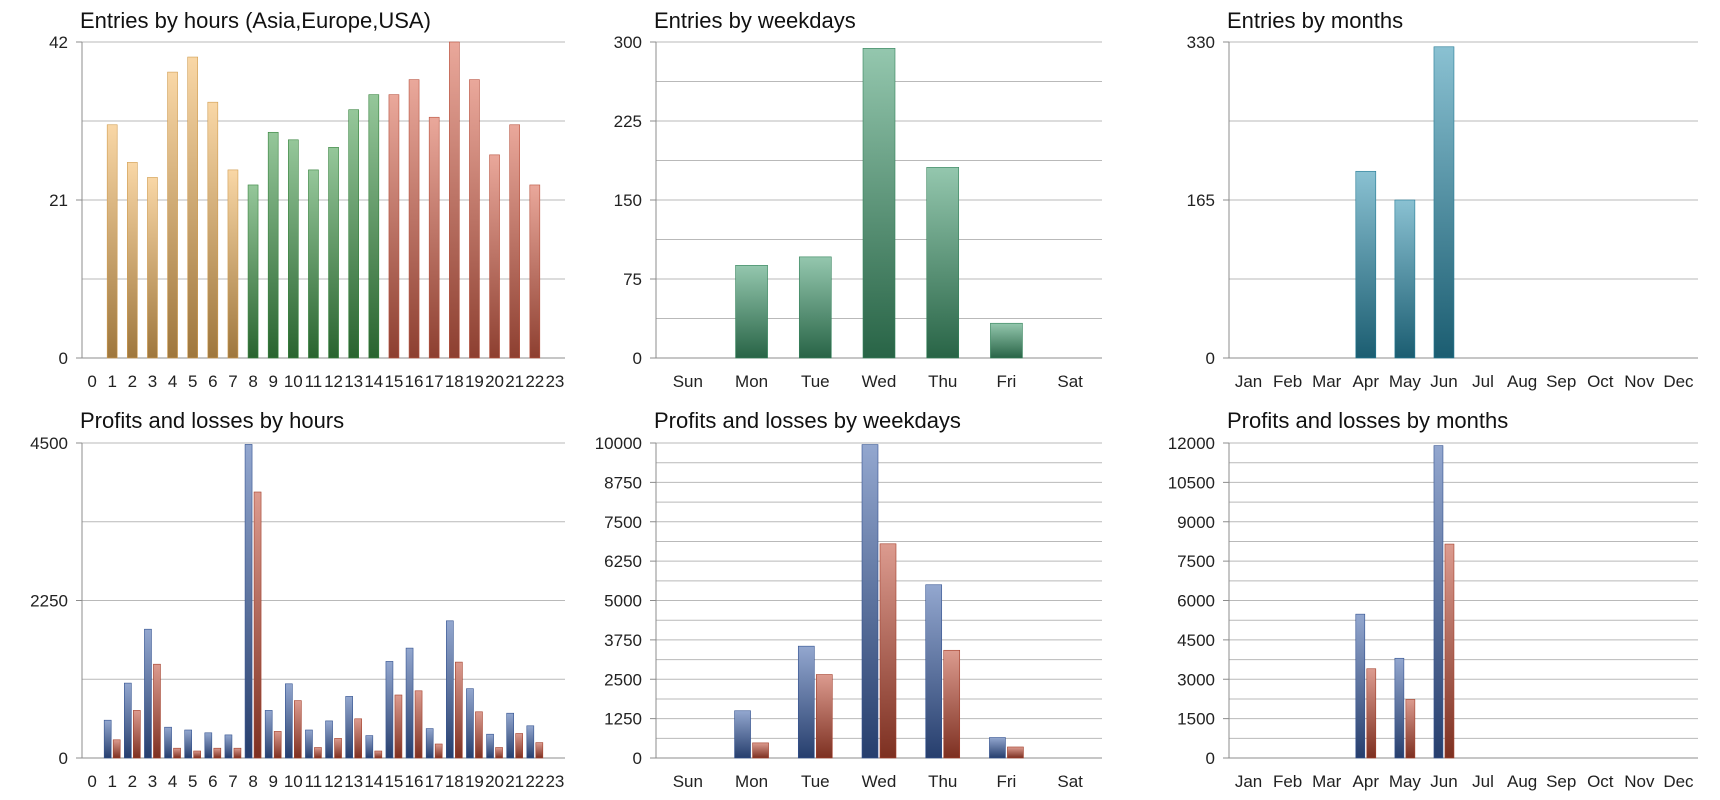 Image resolution: width=1720 pixels, height=800 pixels. What do you see at coordinates (111, 781) in the screenshot?
I see `x-tick-label: 1` at bounding box center [111, 781].